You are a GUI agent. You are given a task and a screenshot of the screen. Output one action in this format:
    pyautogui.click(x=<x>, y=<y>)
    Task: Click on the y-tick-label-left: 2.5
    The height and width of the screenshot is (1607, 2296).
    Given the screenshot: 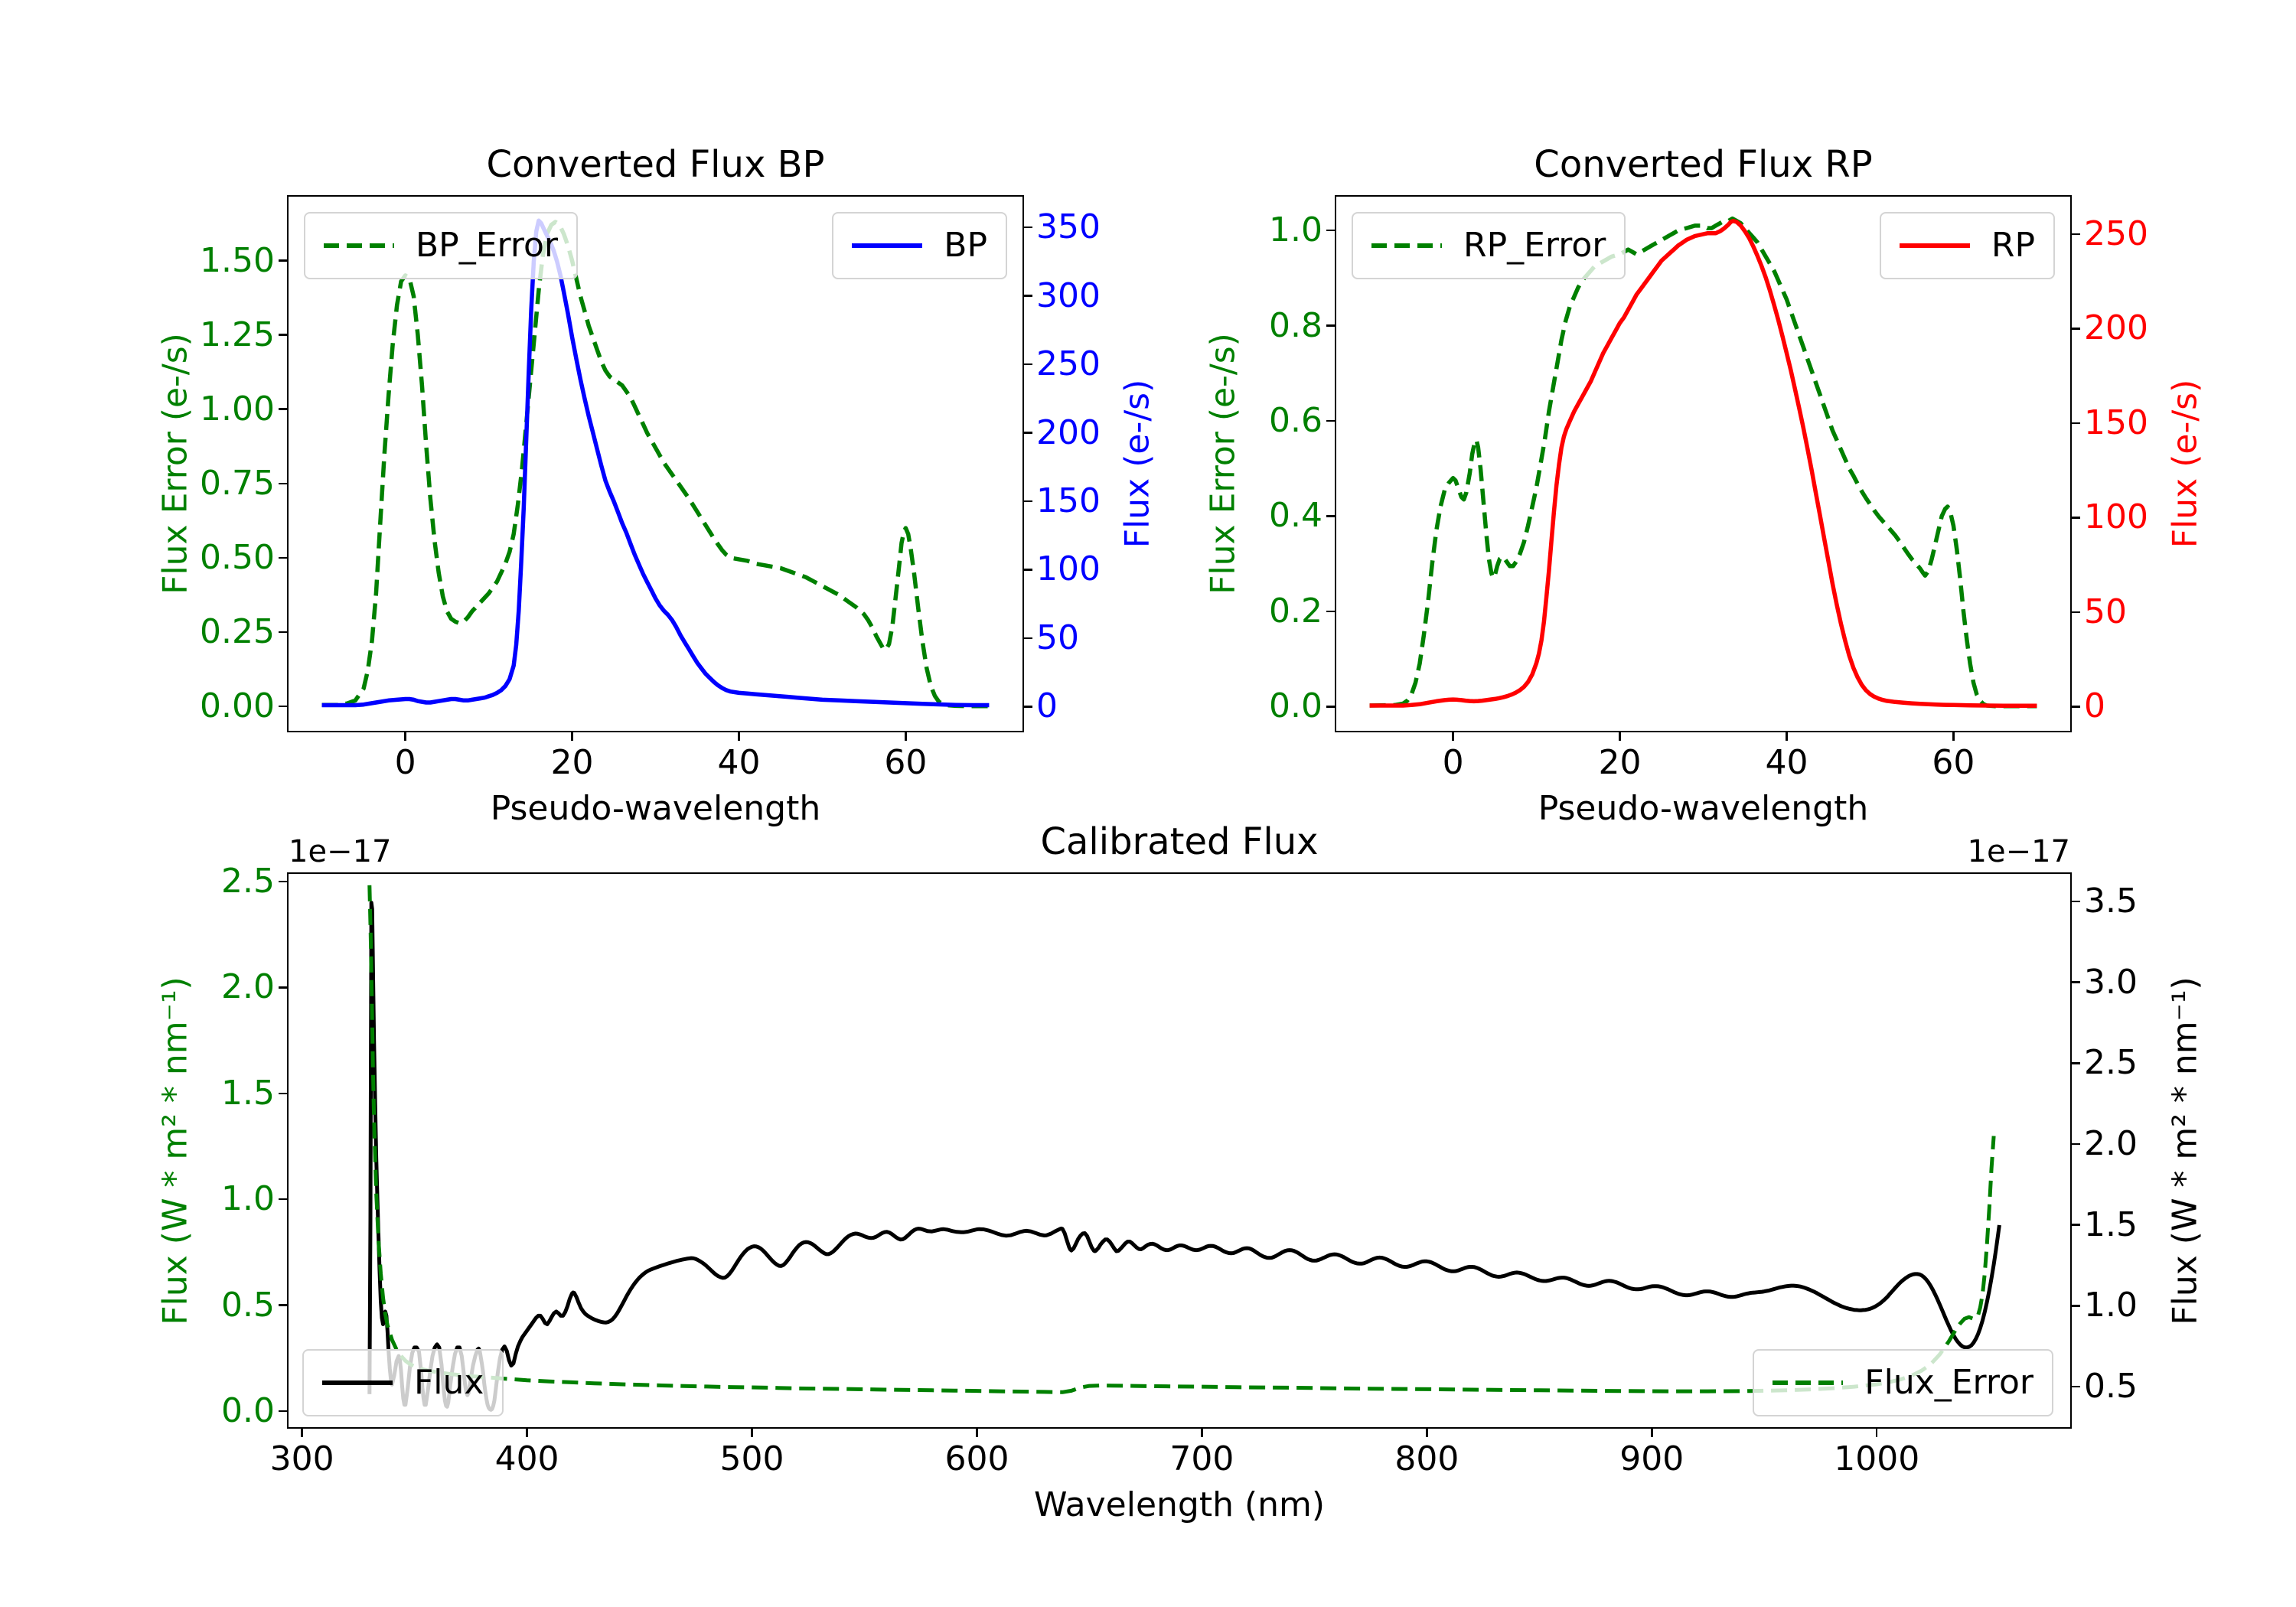 What is the action you would take?
    pyautogui.click(x=248, y=881)
    